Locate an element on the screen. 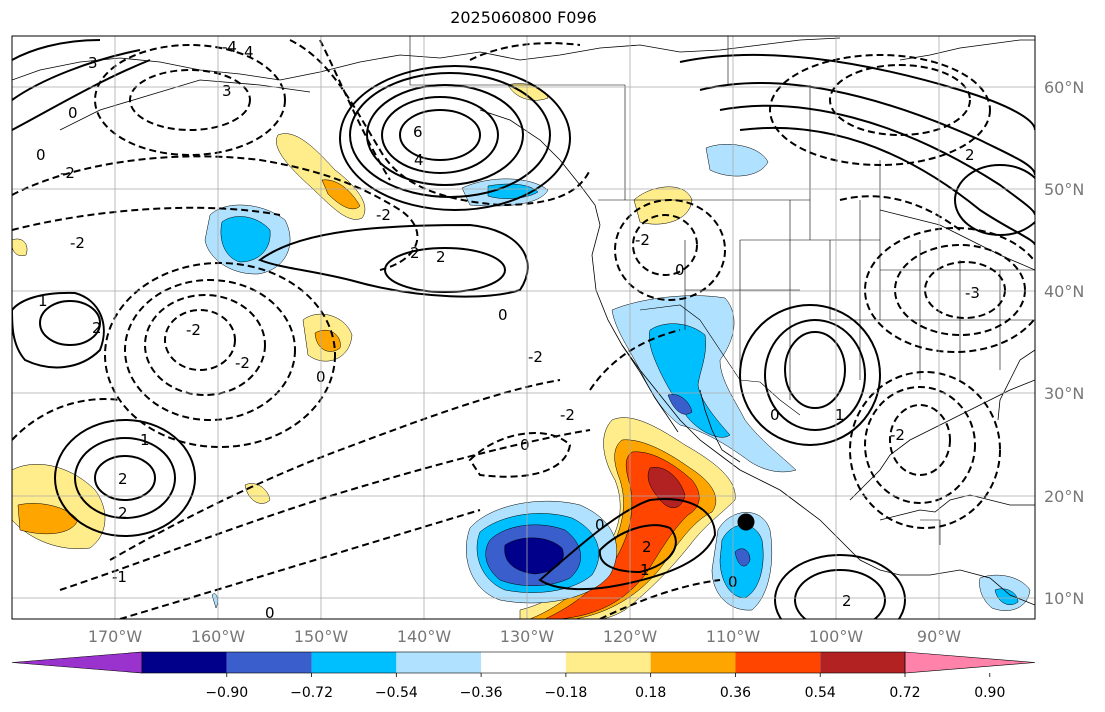  colorbar-extend-max is located at coordinates (970, 662).